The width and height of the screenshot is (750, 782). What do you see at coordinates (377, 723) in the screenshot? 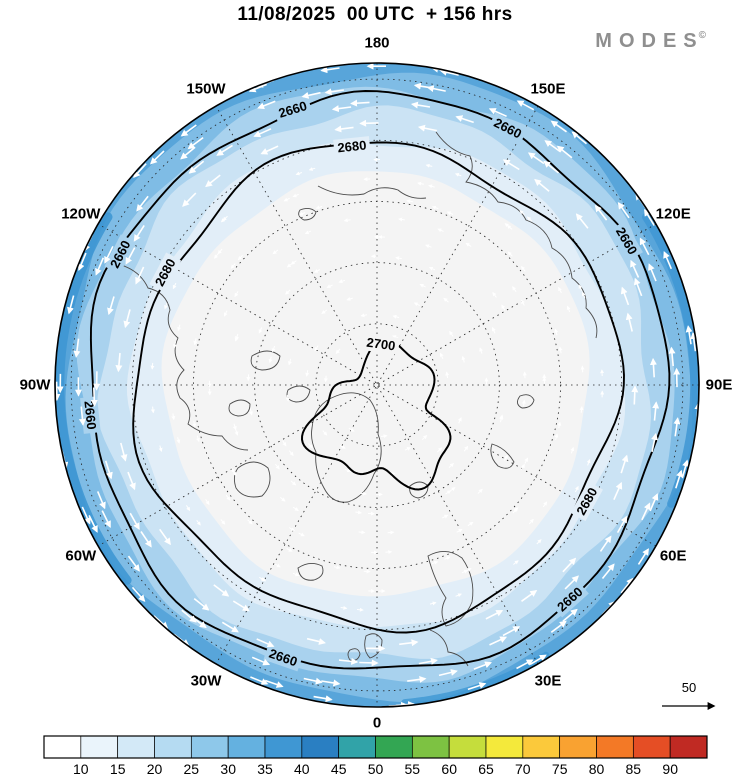
I see `longitude-label: 0` at bounding box center [377, 723].